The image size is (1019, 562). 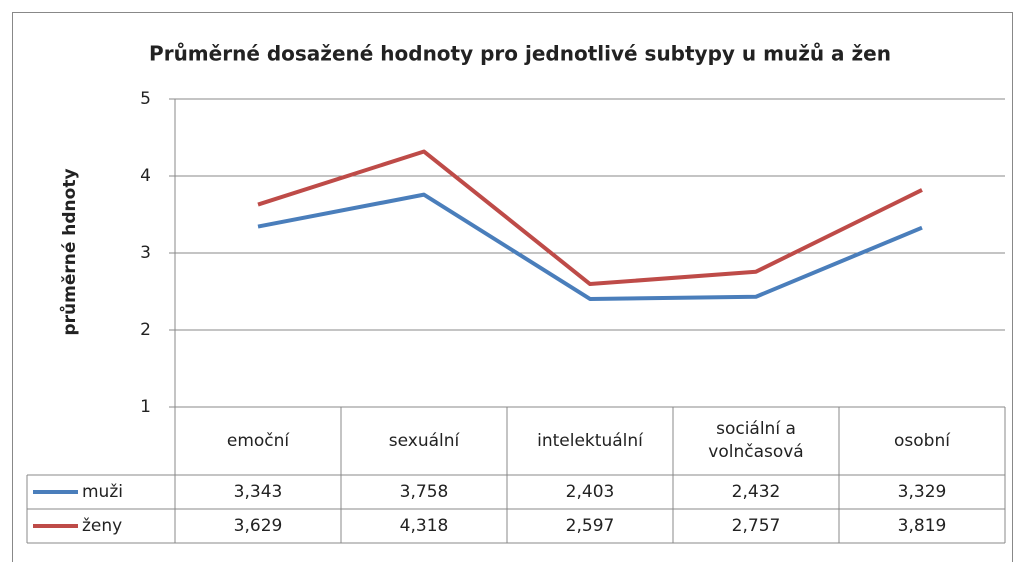 What do you see at coordinates (424, 526) in the screenshot?
I see `table-value: 4,318` at bounding box center [424, 526].